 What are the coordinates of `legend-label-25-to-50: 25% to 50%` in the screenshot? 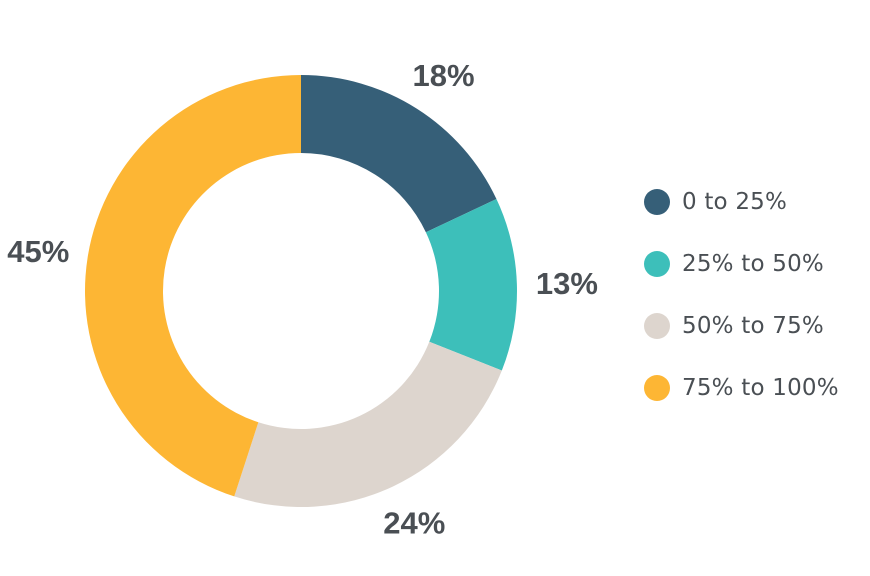 It's located at (753, 264).